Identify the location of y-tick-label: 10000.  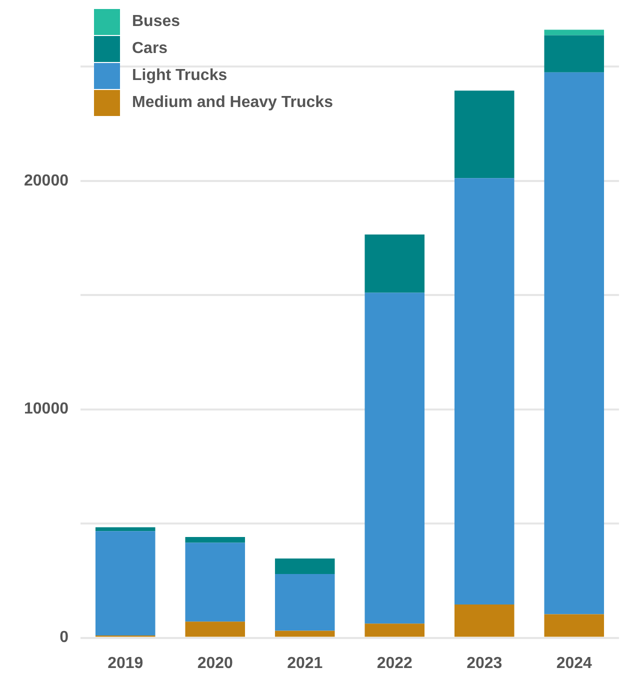
(46, 409).